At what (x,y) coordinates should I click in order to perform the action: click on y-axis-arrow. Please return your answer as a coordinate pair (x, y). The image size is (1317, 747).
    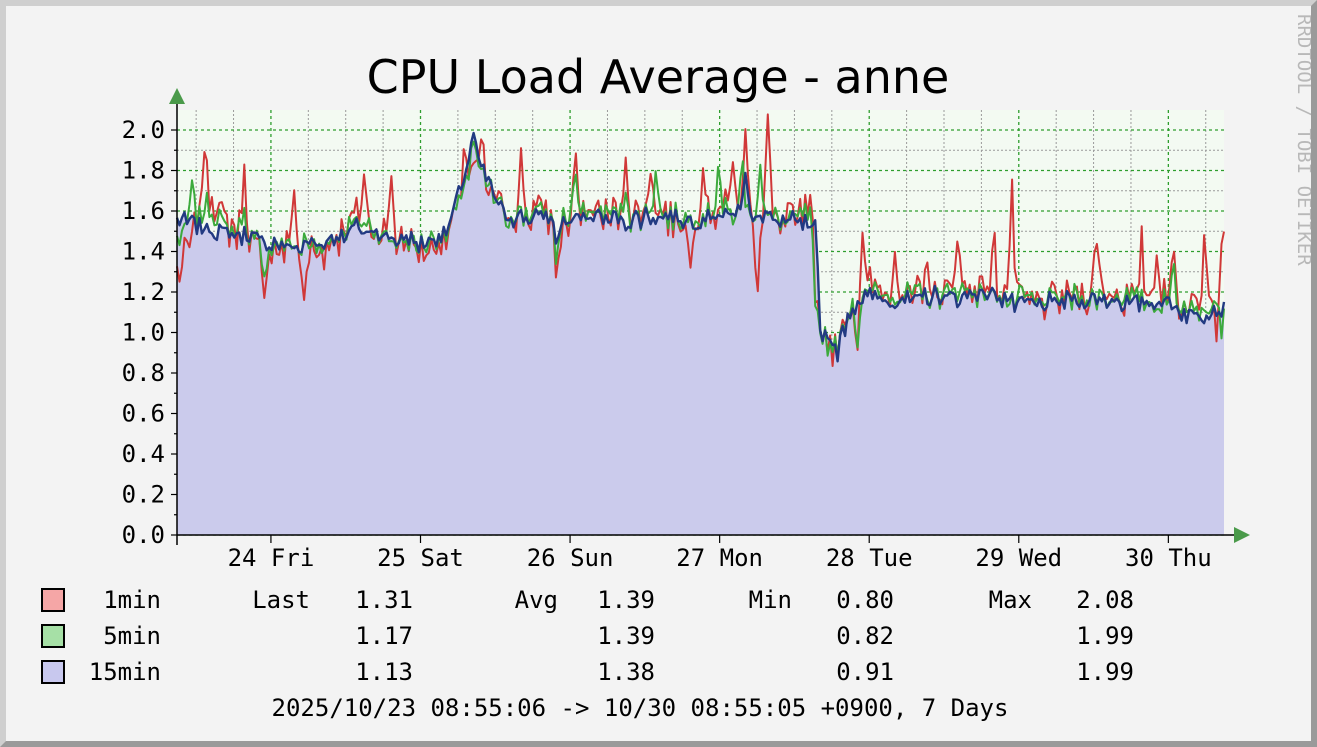
    Looking at the image, I should click on (177, 96).